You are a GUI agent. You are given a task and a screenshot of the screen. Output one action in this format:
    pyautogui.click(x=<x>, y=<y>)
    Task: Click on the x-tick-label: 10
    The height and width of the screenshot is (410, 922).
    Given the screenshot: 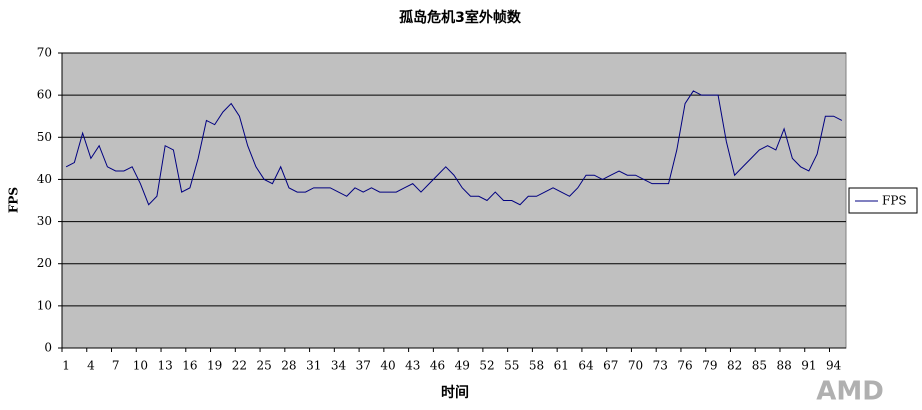 What is the action you would take?
    pyautogui.click(x=140, y=366)
    